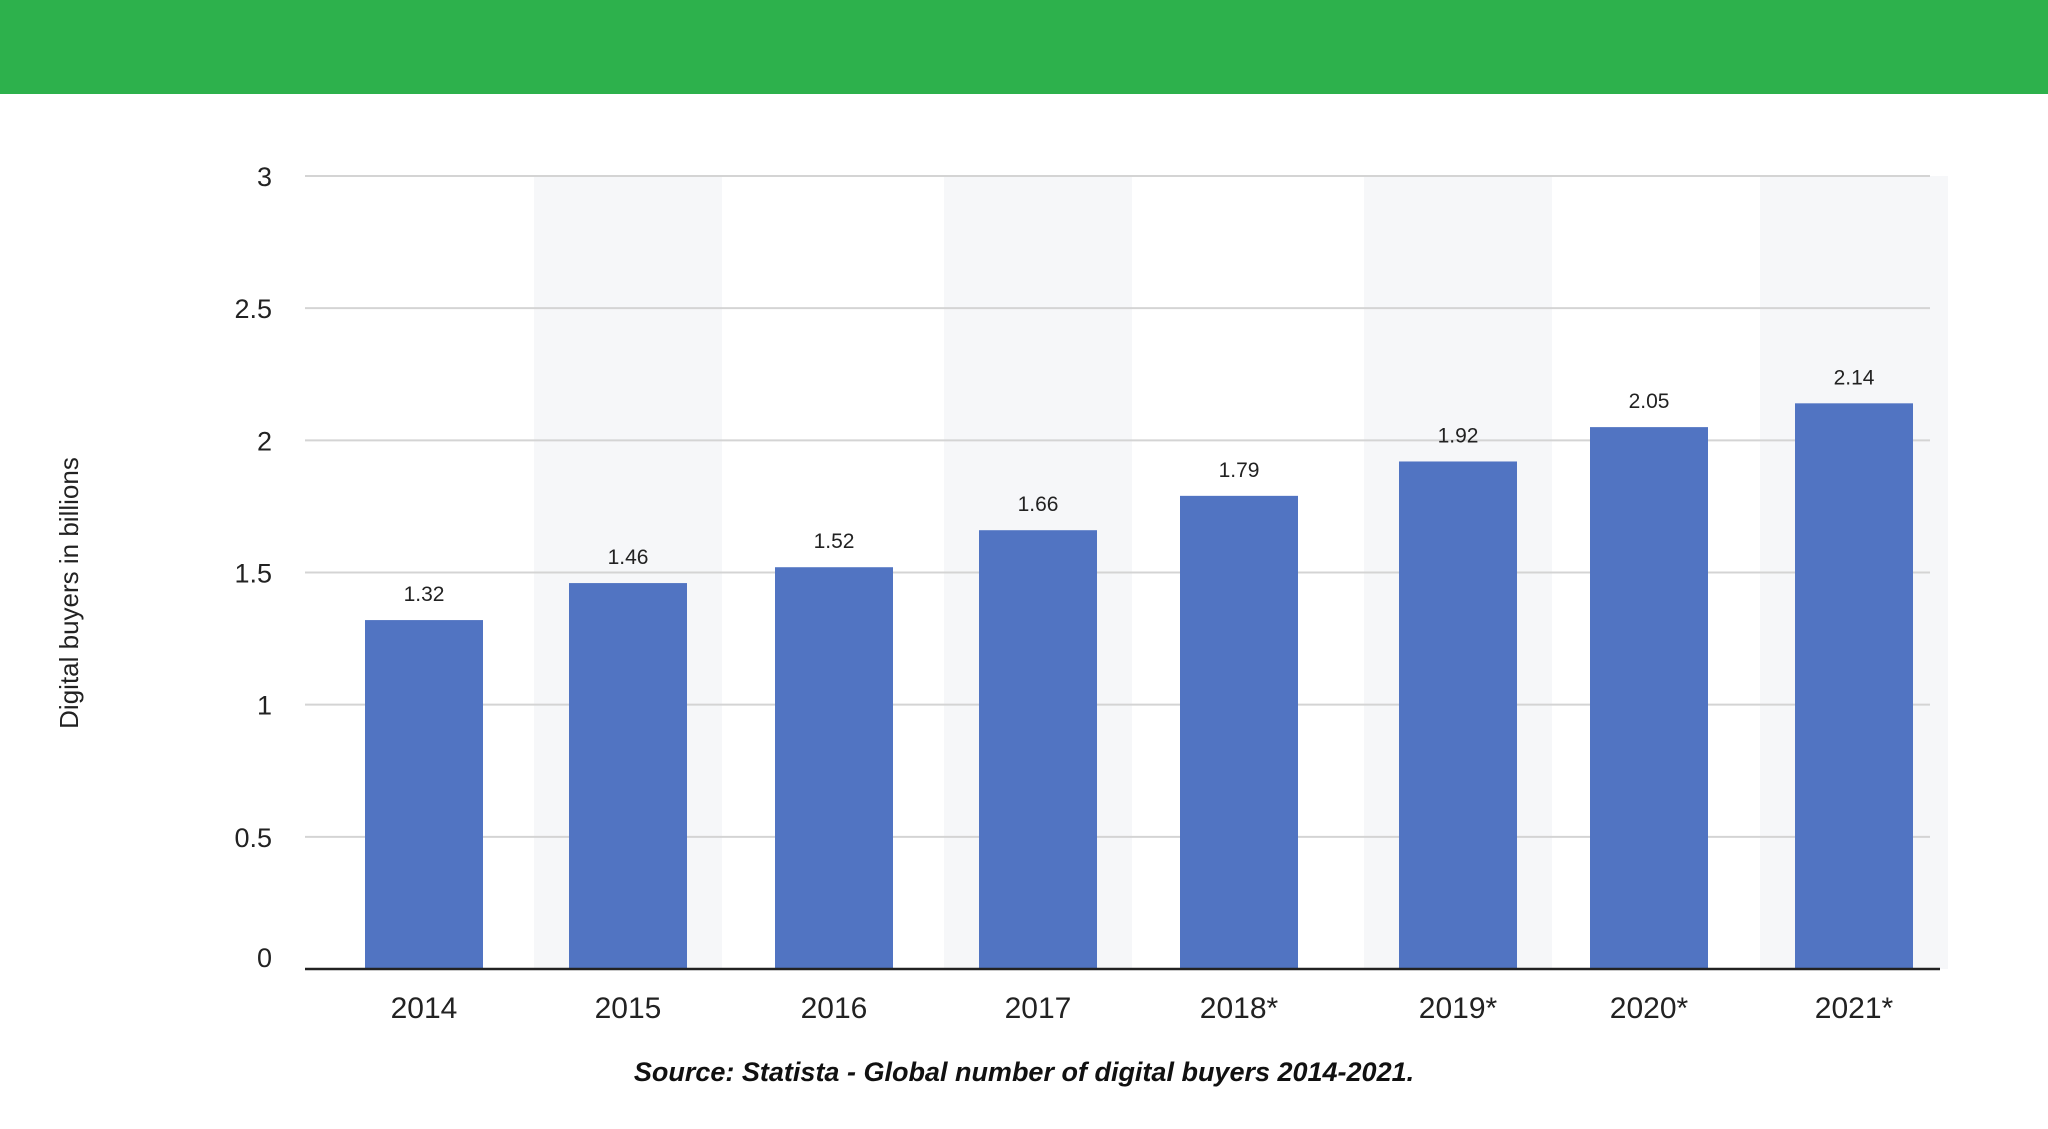 This screenshot has width=2048, height=1129. I want to click on bar-value-label: 2.14, so click(1854, 377).